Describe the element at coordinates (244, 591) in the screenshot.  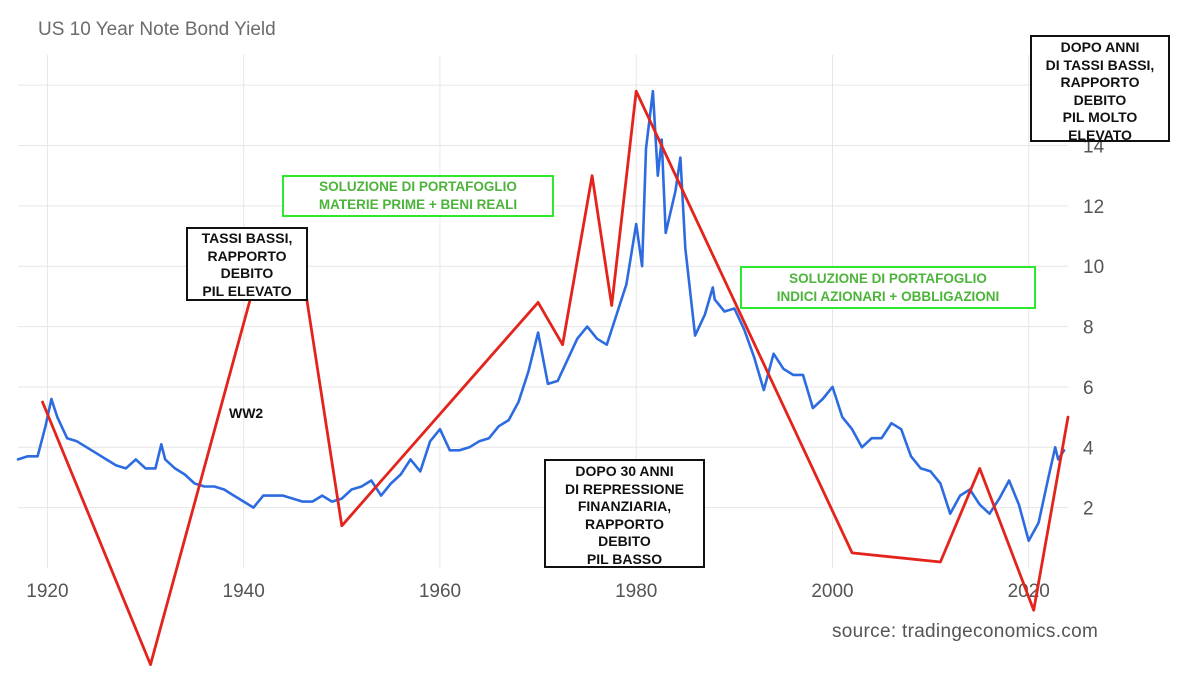
I see `x-tick-label: 1940` at that location.